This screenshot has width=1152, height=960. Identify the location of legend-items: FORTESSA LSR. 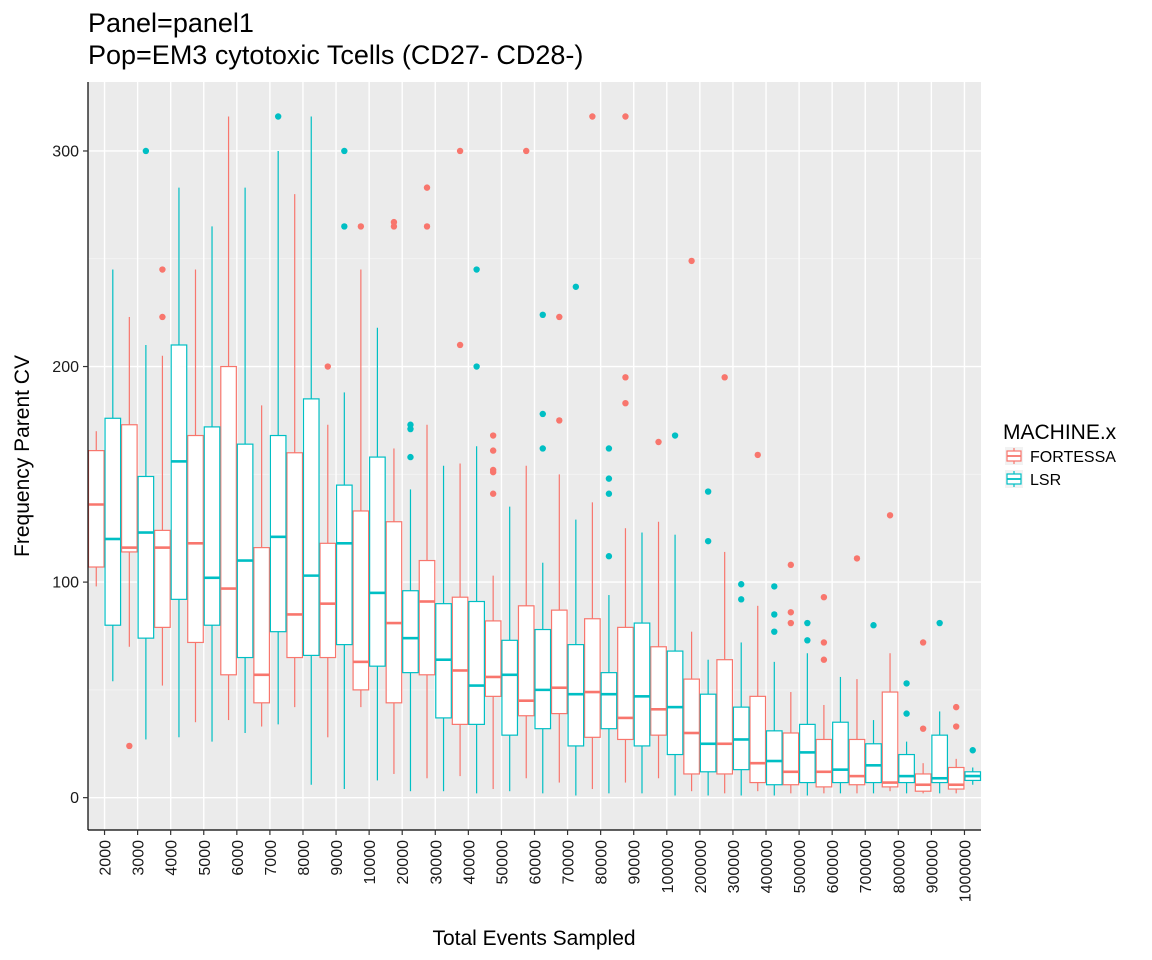
(1060, 468).